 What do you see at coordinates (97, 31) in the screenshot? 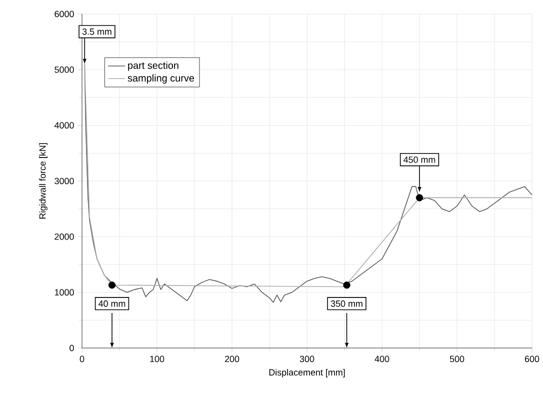
I see `annotation: 3.5 mm` at bounding box center [97, 31].